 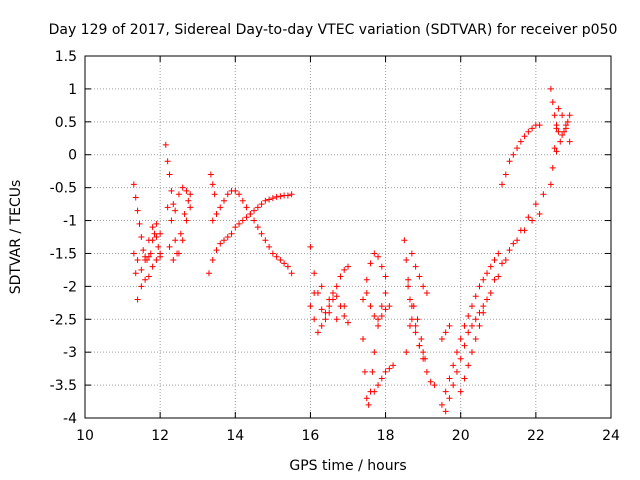 I want to click on series-arc-18d, so click(x=419, y=273).